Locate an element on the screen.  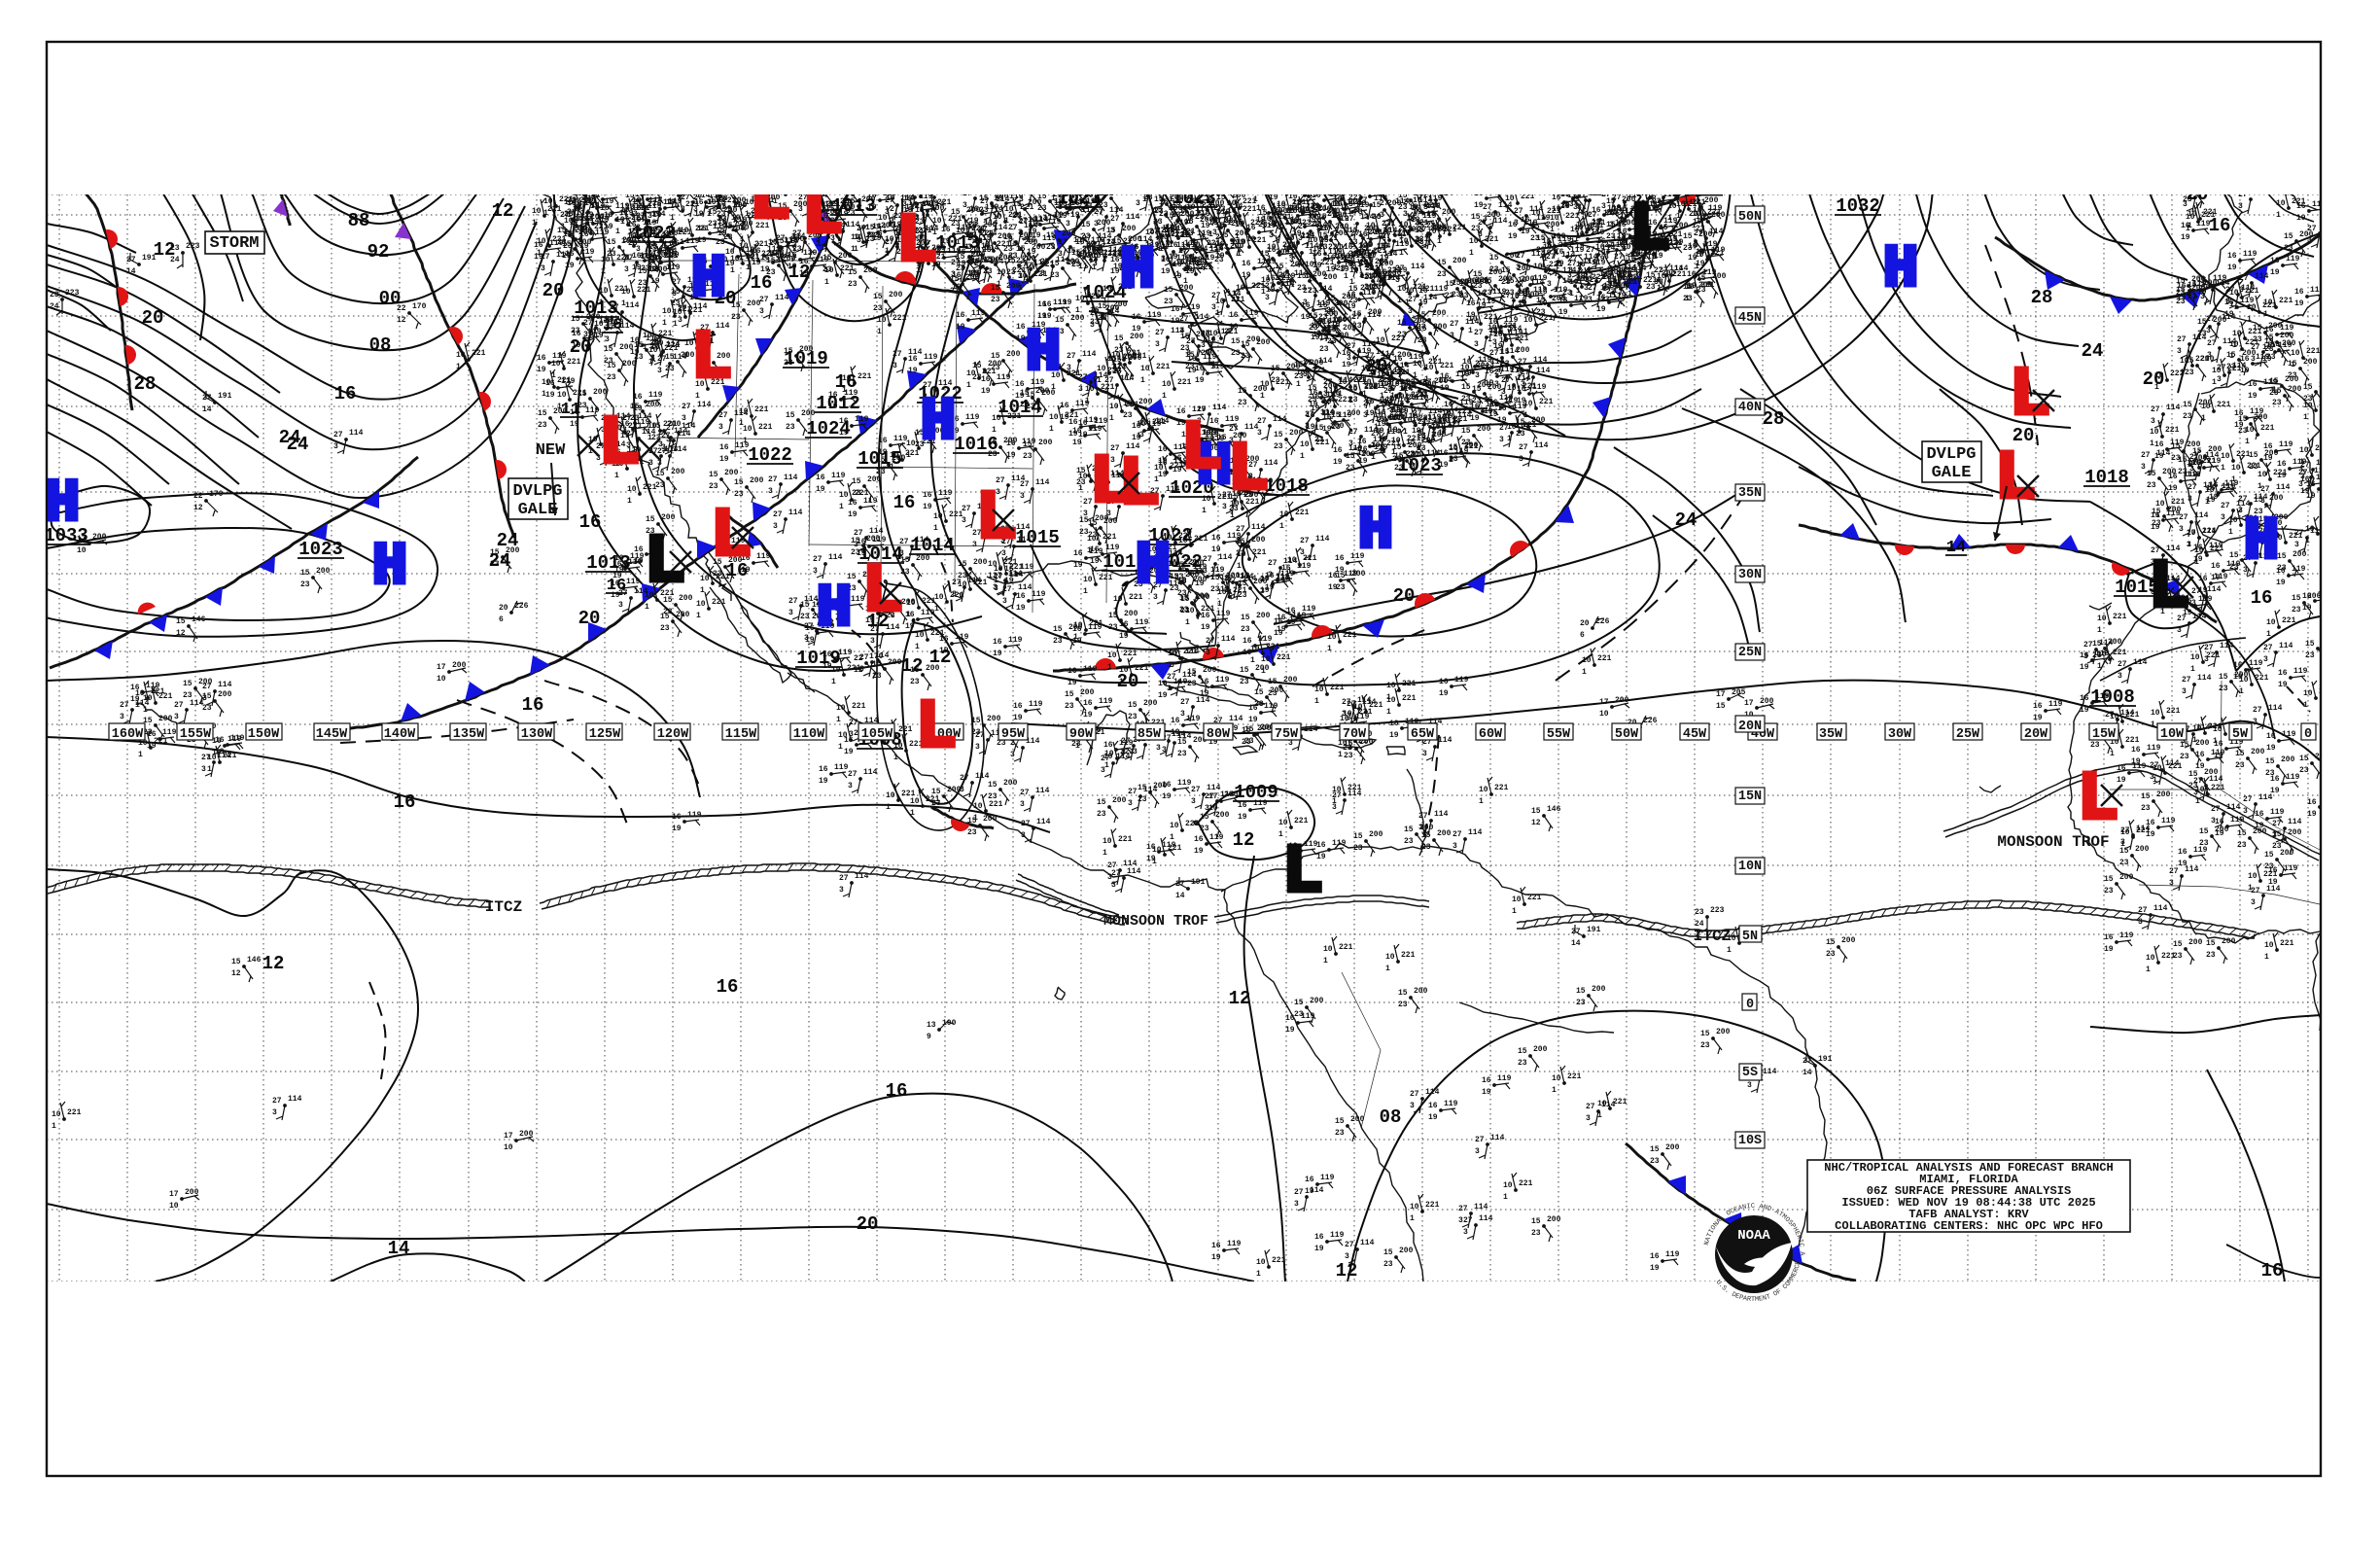
svg-text:COLLABORATING CENTERS: NHC OPC: COLLABORATING CENTERS: NHC OPC WPC HFO is located at coordinates (1969, 1226).